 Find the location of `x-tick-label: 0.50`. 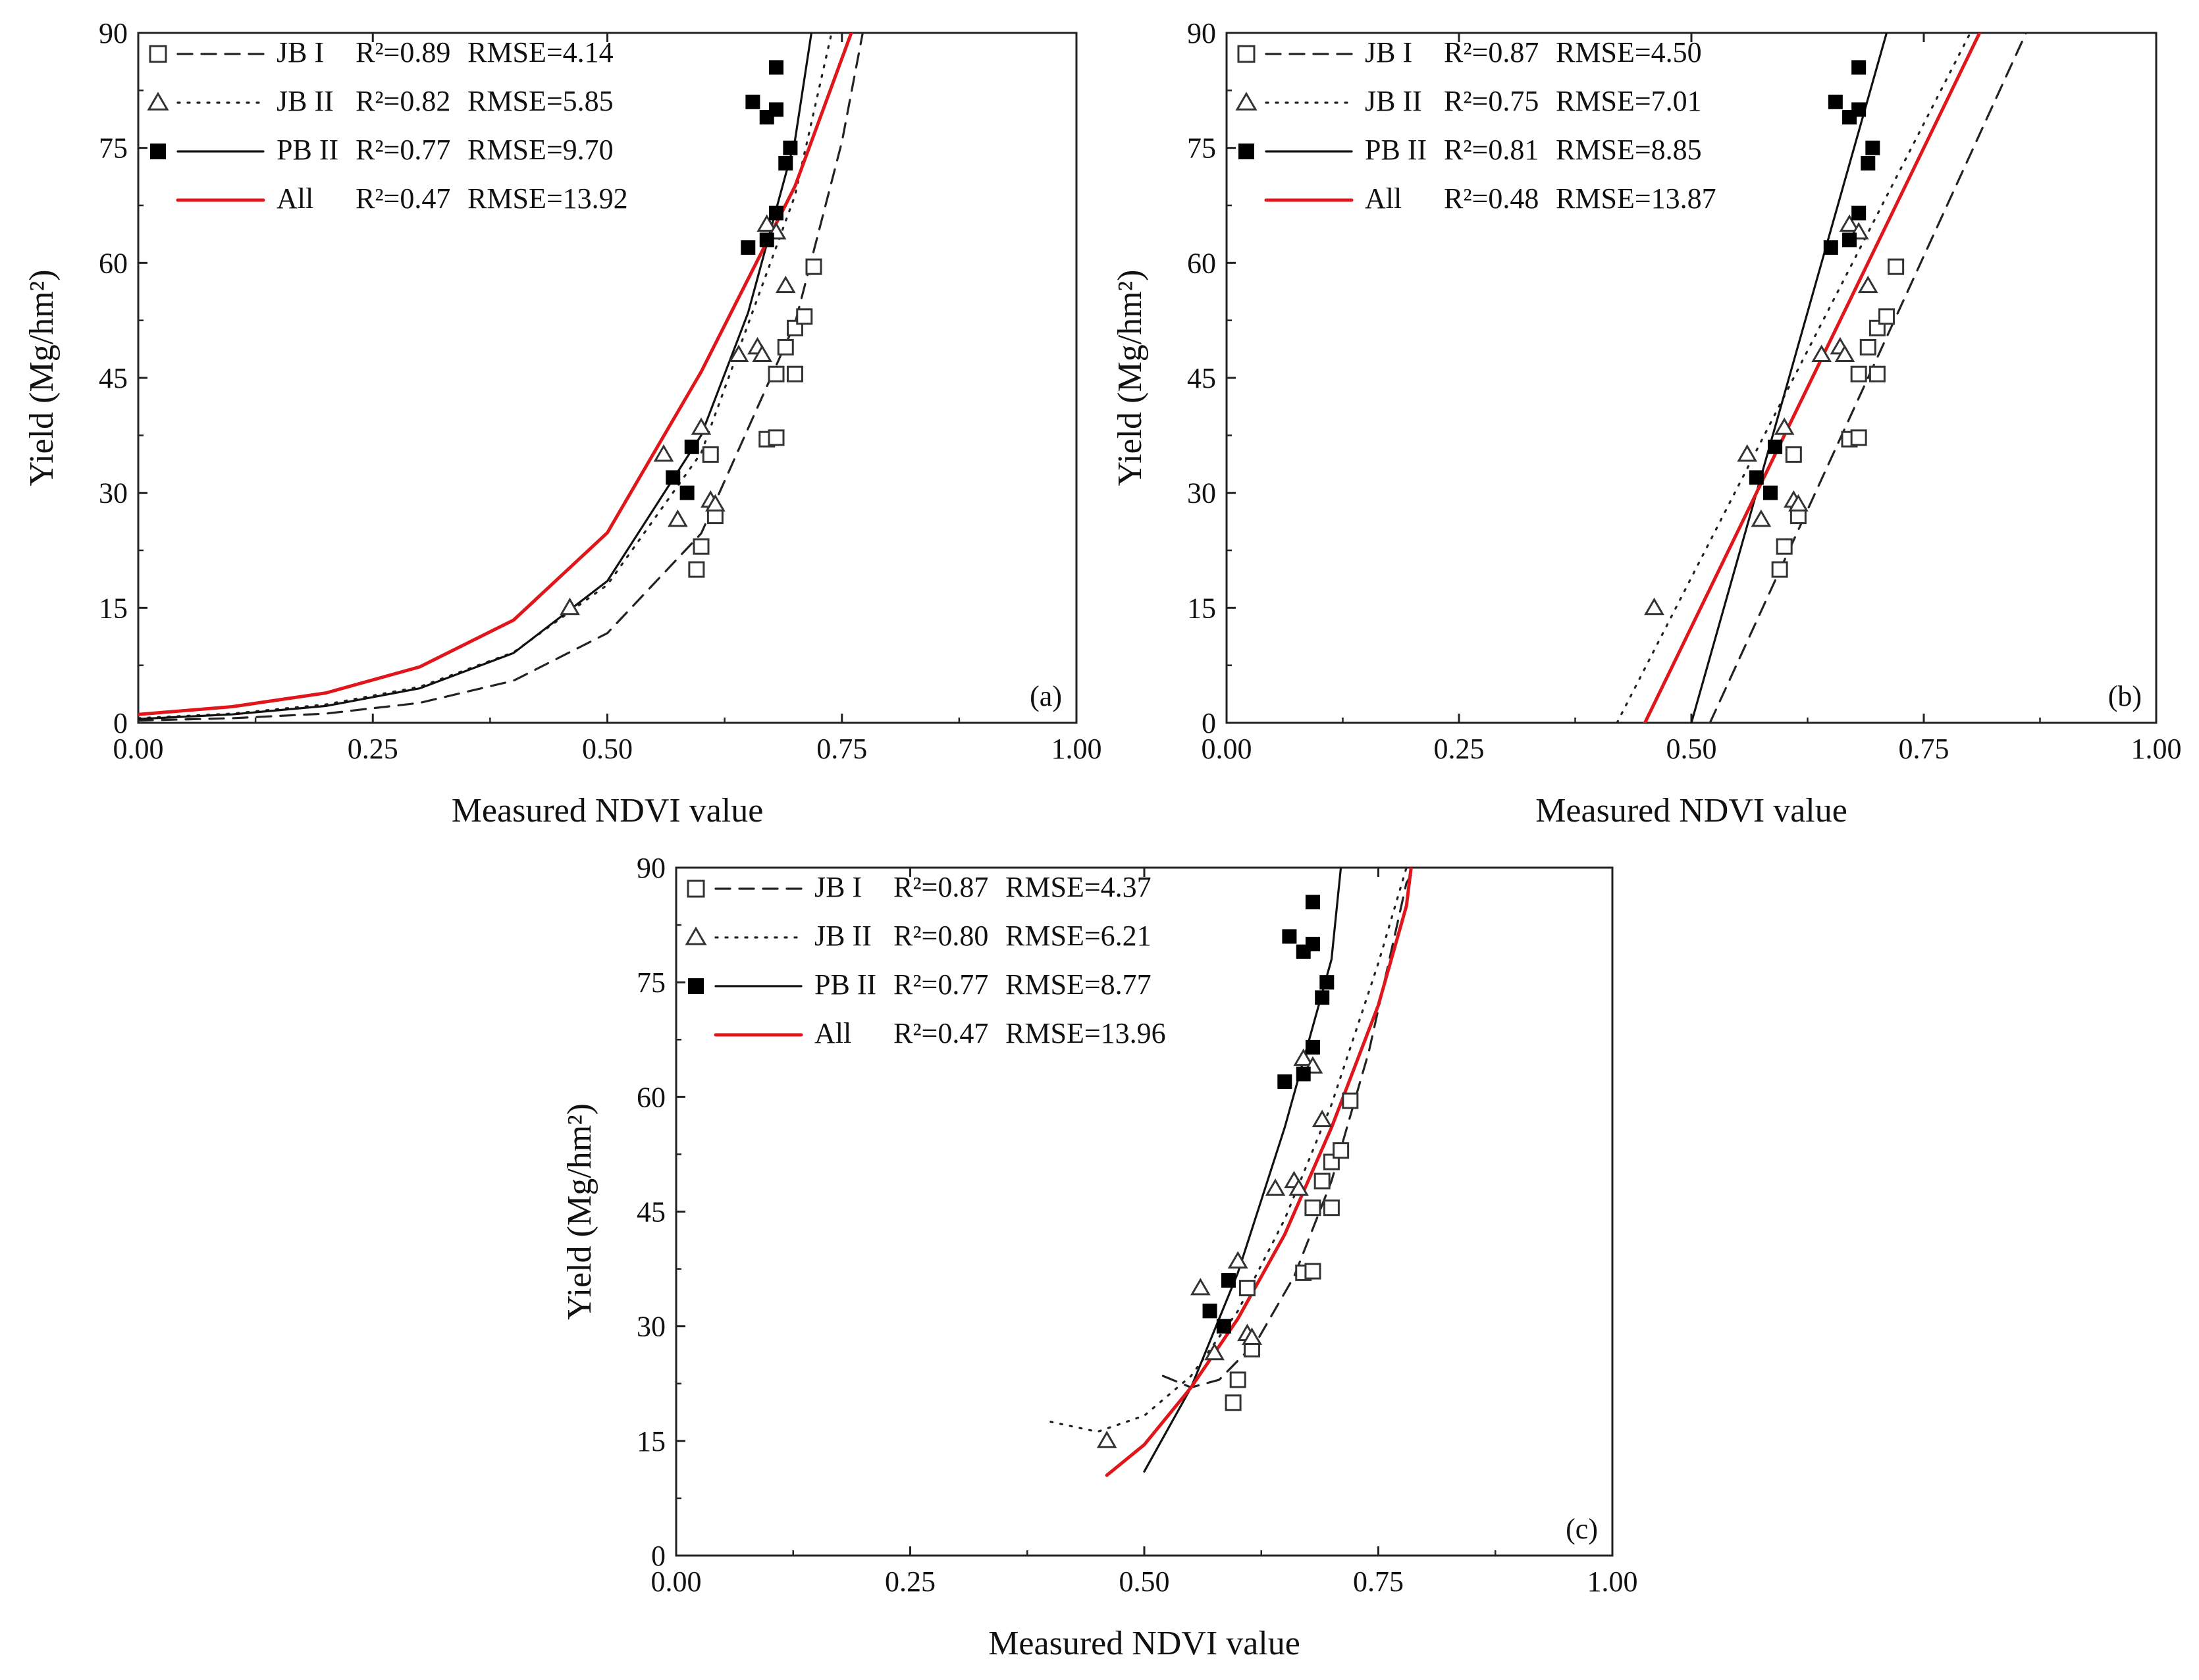

x-tick-label: 0.50 is located at coordinates (1691, 749).